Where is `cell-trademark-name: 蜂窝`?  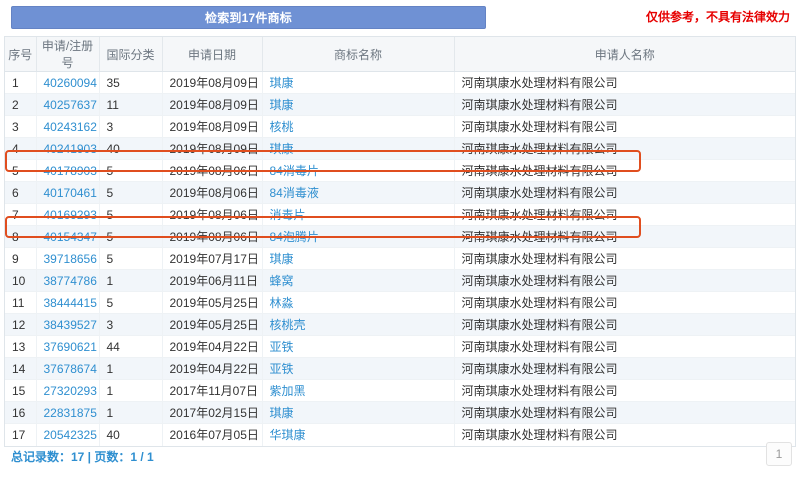 cell-trademark-name: 蜂窝 is located at coordinates (358, 280).